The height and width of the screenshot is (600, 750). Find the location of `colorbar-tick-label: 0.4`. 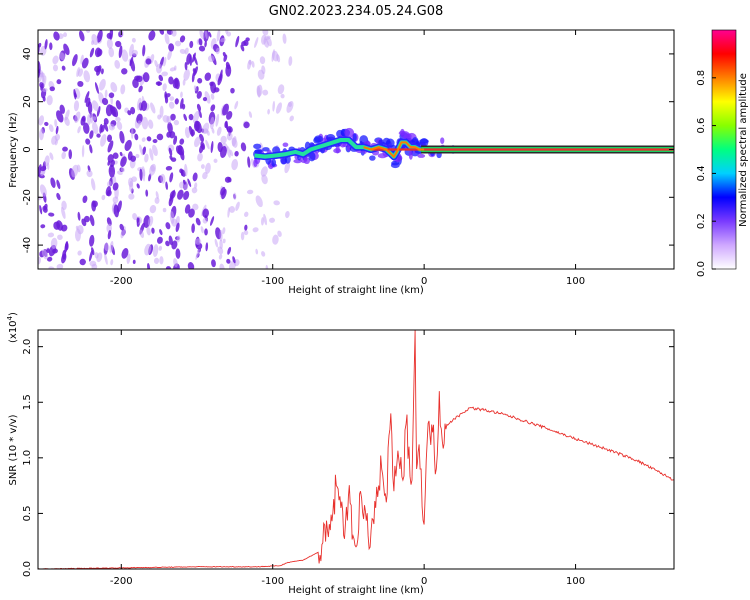

colorbar-tick-label: 0.4 is located at coordinates (701, 173).